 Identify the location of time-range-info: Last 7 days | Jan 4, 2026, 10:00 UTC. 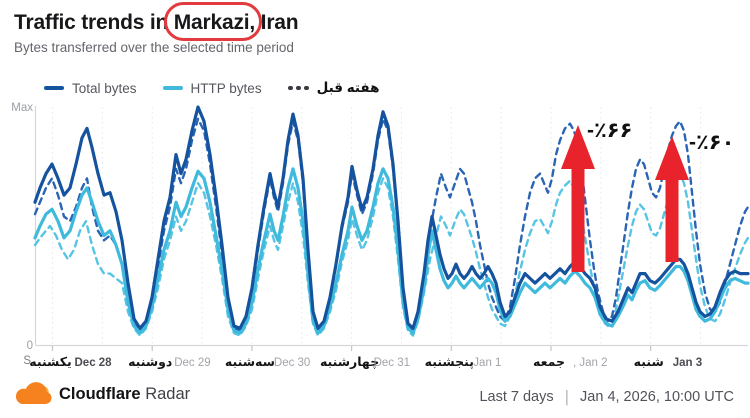
(606, 396).